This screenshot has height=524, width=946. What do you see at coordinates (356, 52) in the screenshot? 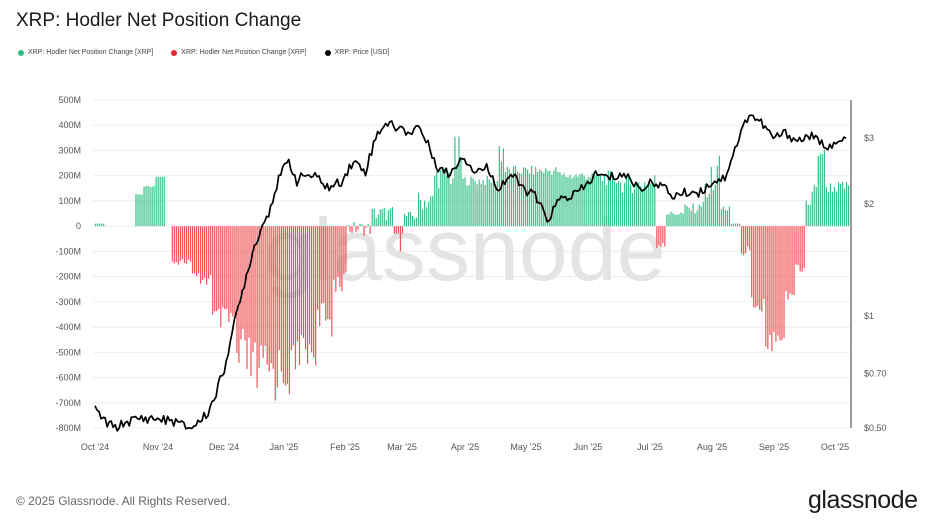
I see `legend-item-price: XRP: Price [USD]` at bounding box center [356, 52].